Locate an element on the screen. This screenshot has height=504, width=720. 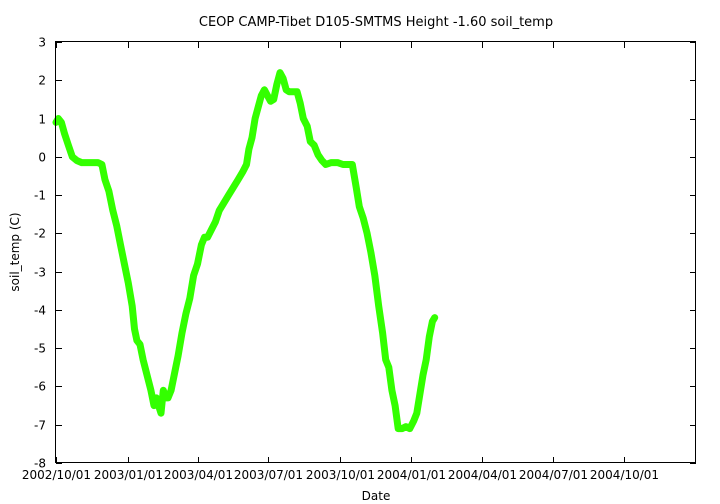
x-axis-label: Date is located at coordinates (376, 496).